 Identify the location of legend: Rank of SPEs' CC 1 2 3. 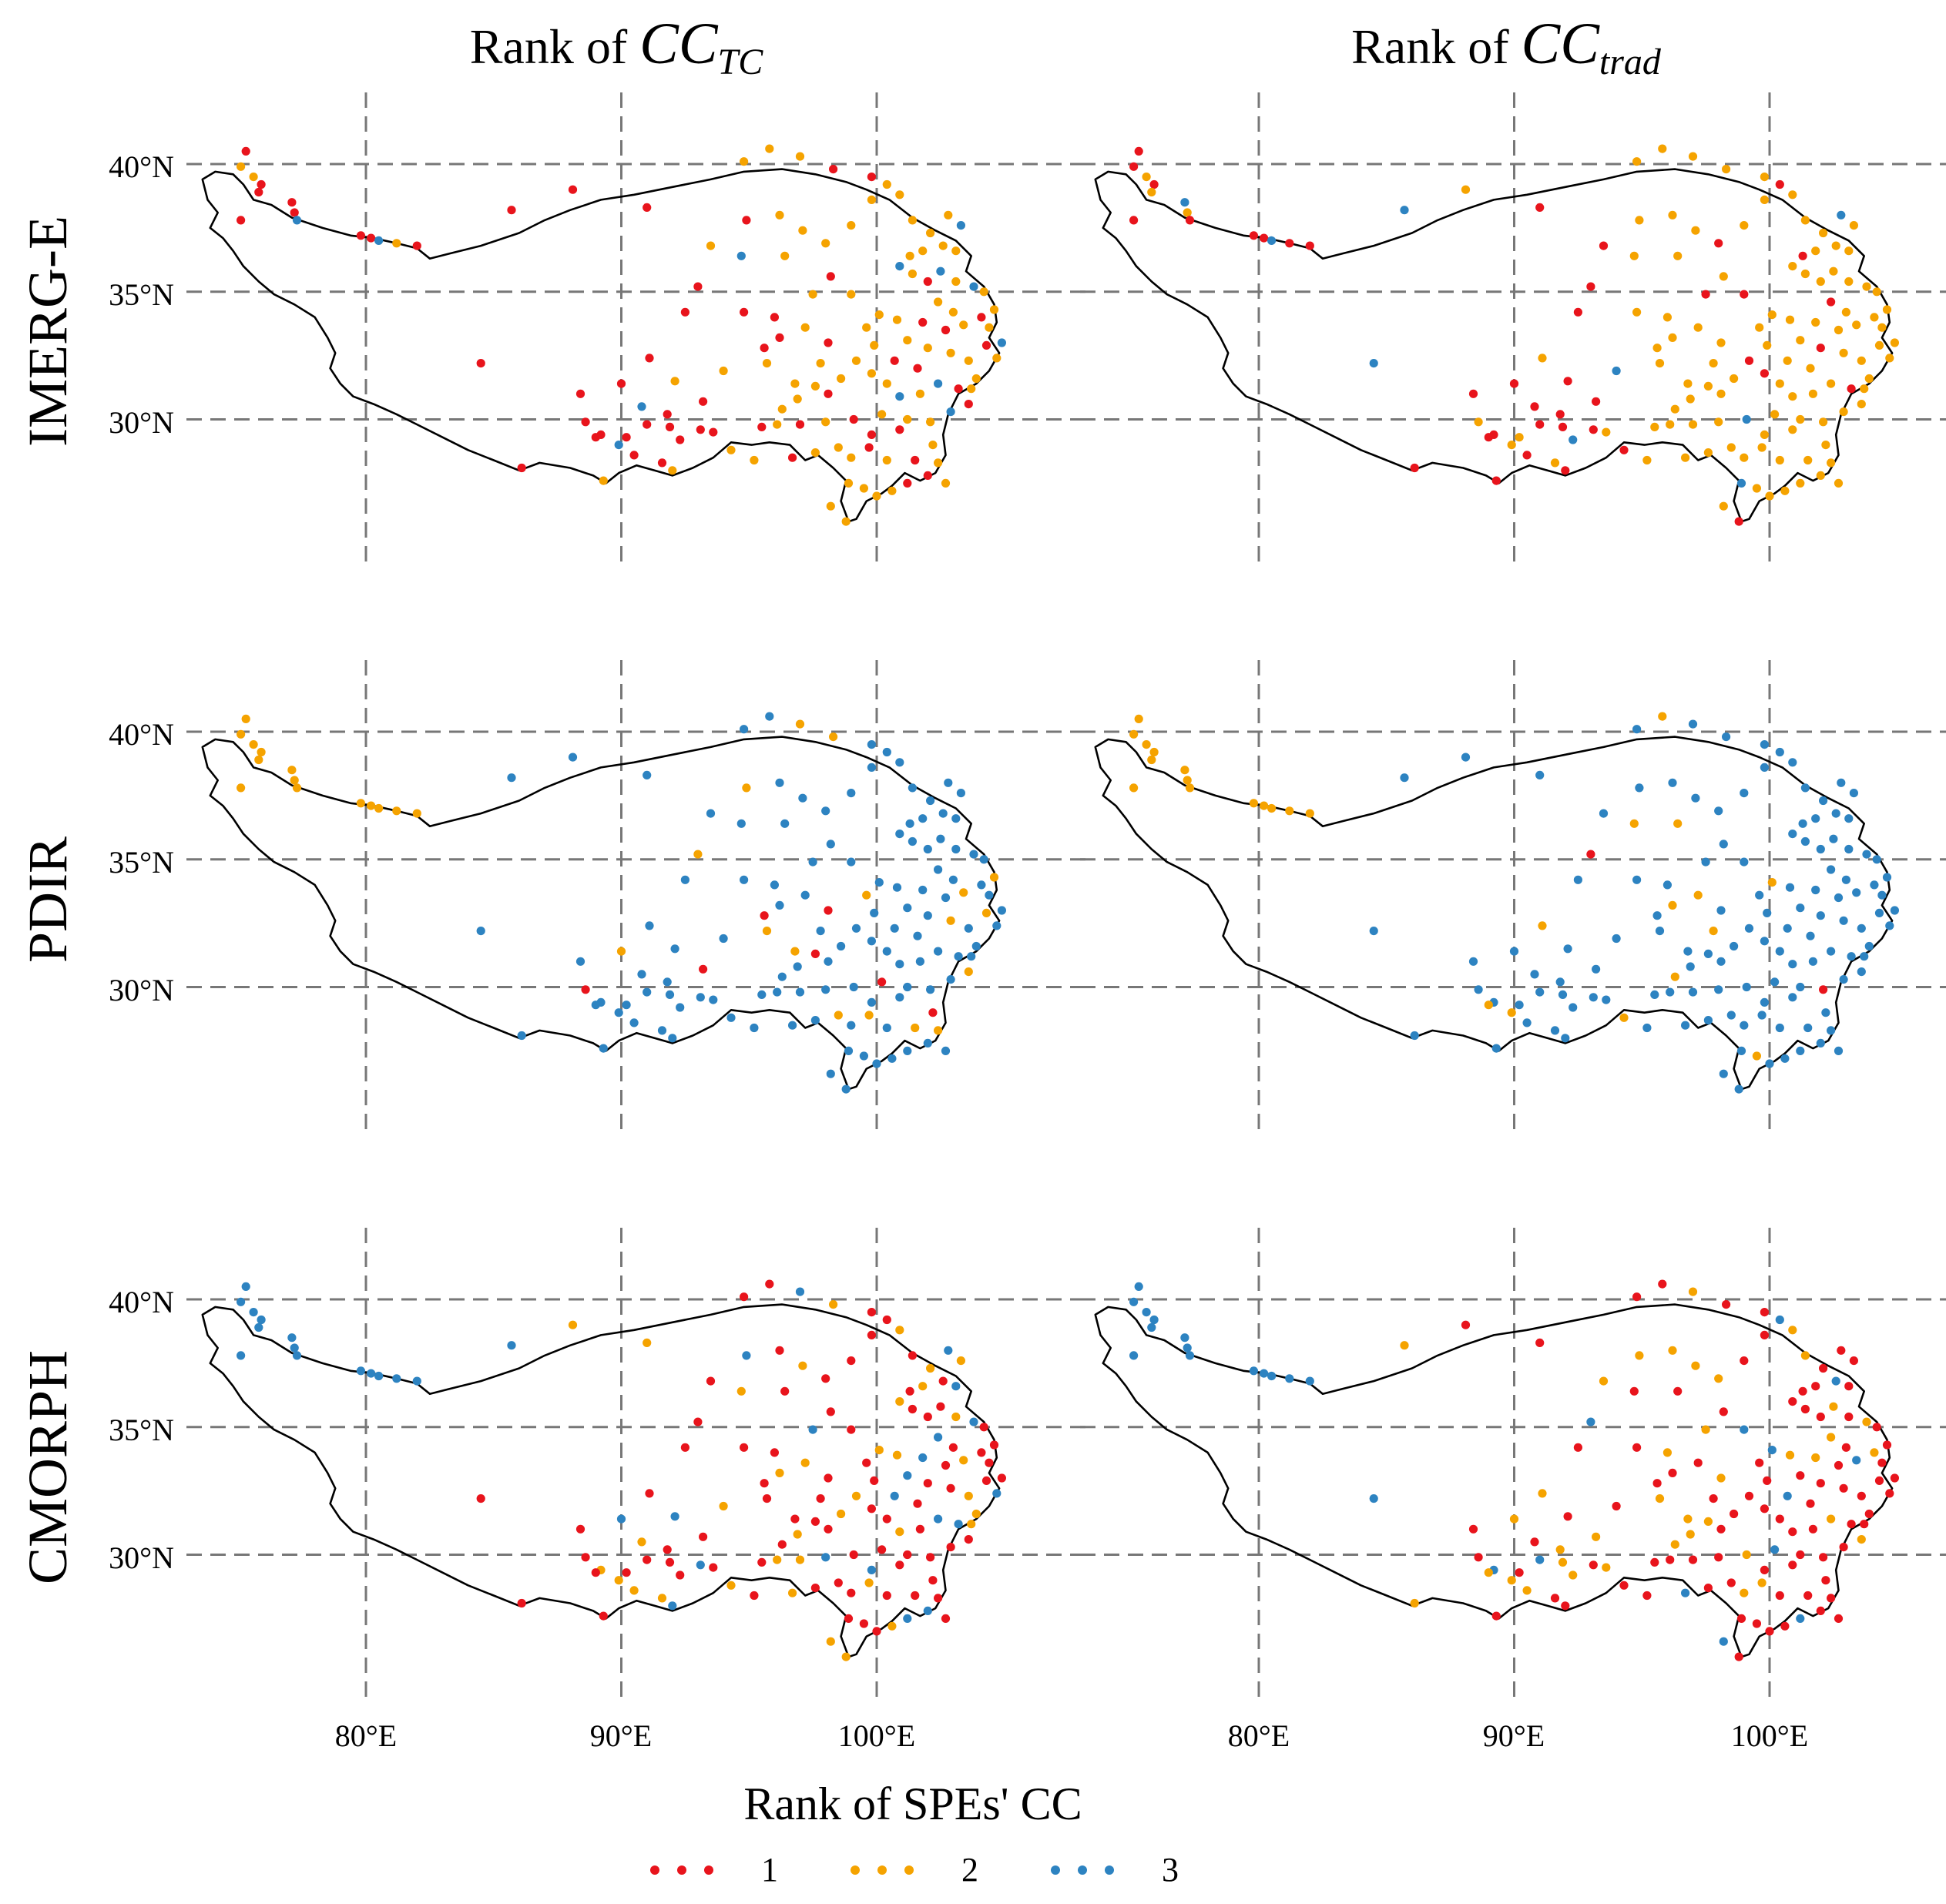
(914, 1833).